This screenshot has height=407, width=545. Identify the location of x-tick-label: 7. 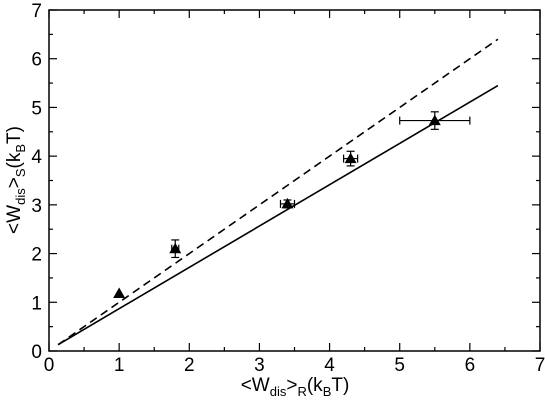
(540, 365).